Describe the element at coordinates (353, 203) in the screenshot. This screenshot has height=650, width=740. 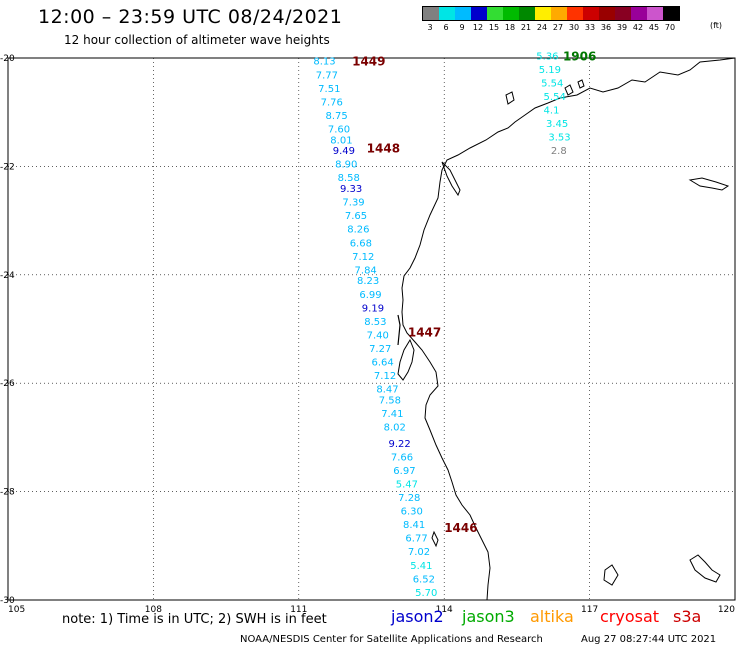
I see `wave-height-value: 7.39` at that location.